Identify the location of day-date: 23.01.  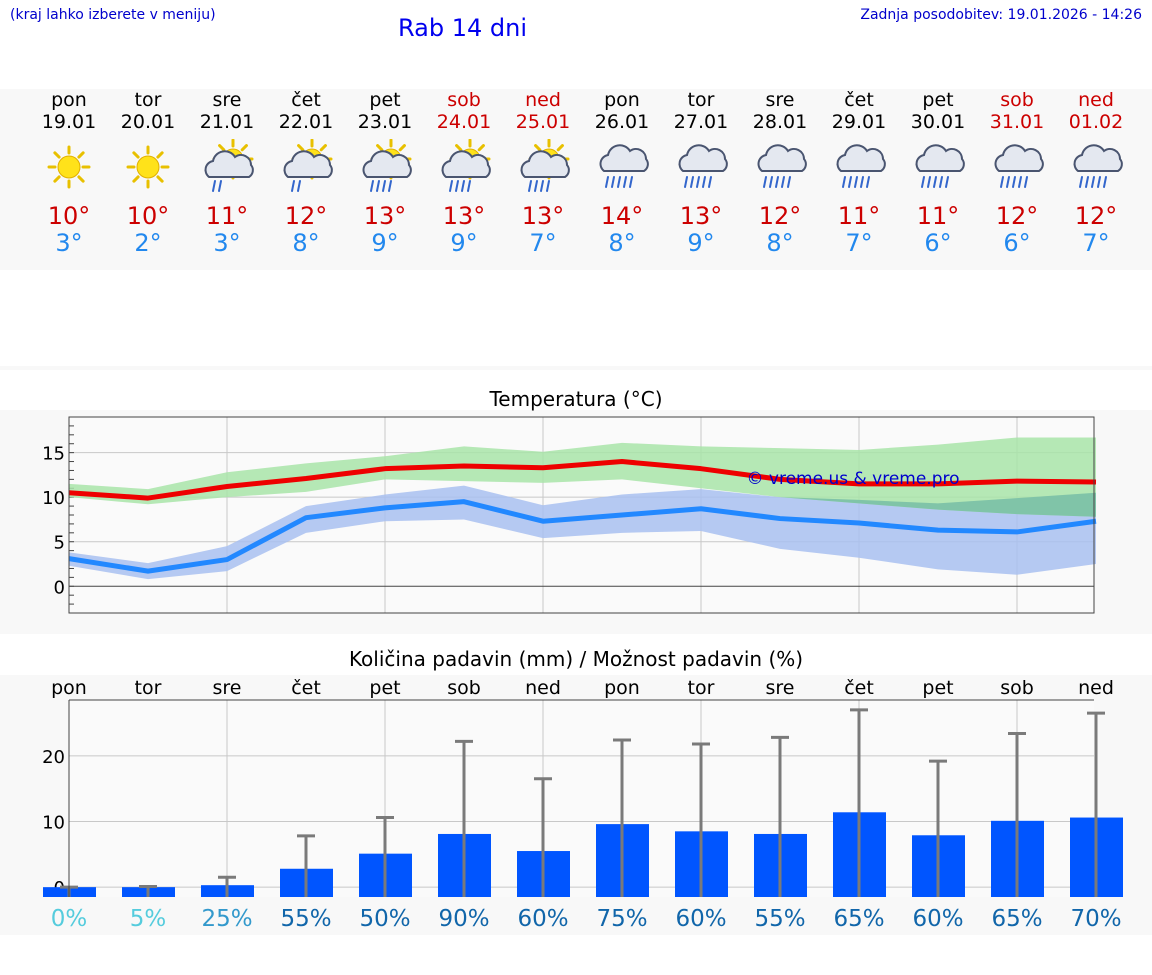
(385, 122).